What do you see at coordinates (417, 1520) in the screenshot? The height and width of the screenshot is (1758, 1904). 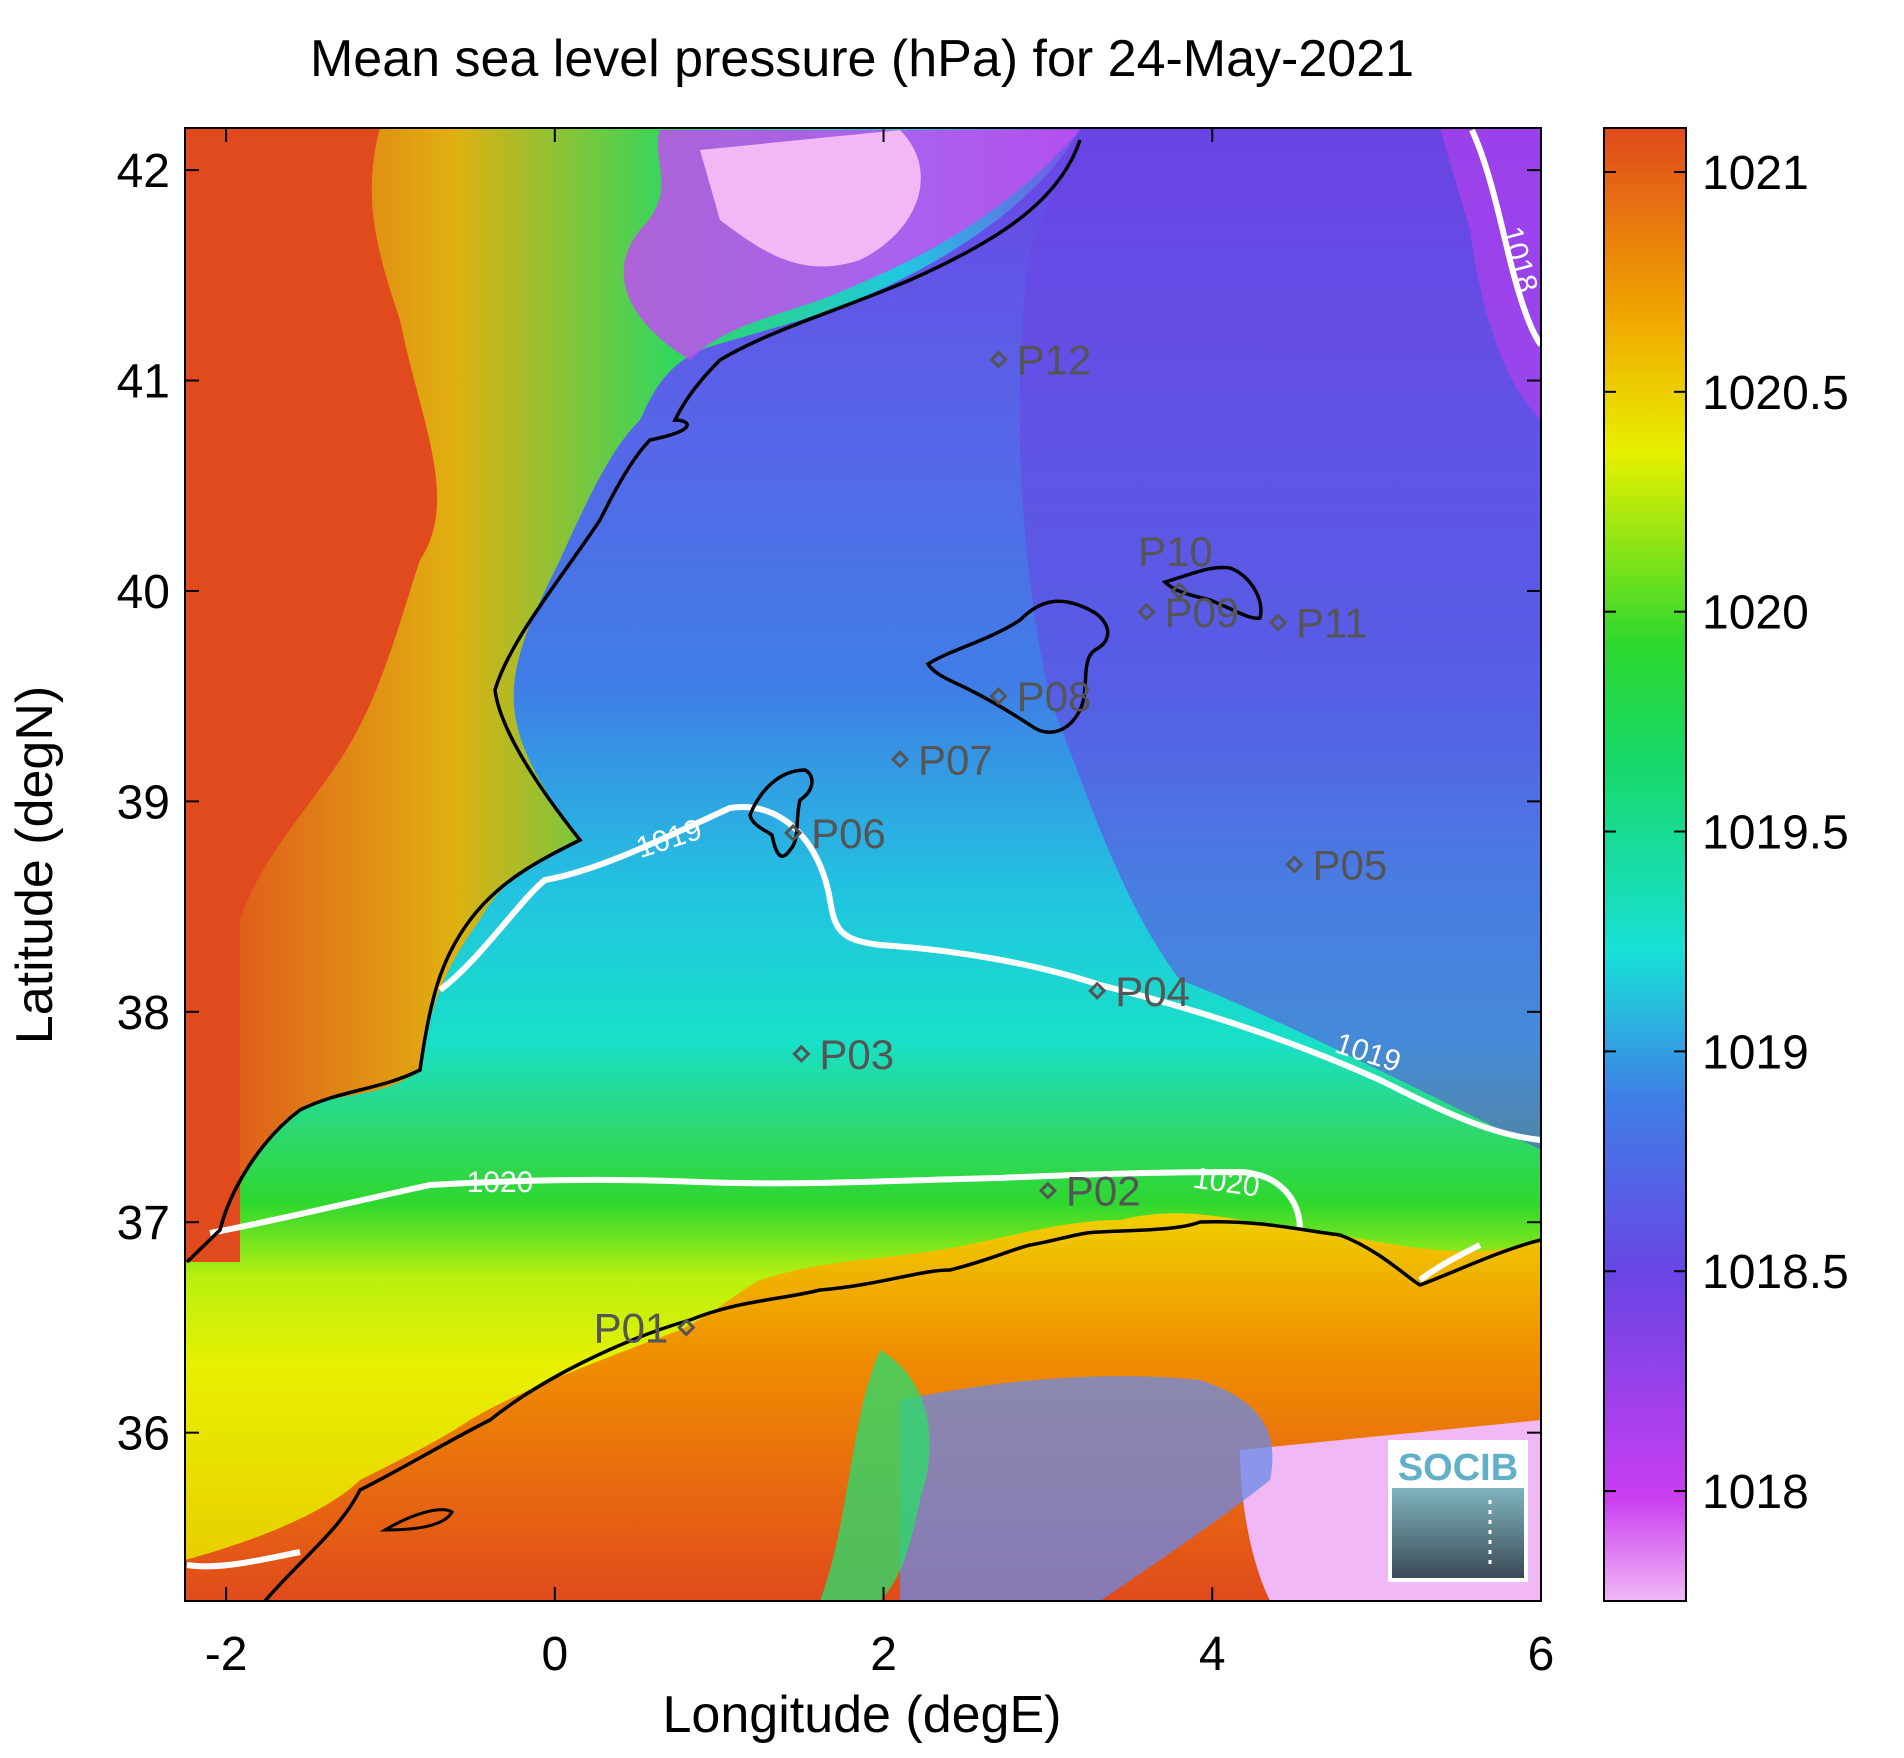 I see `coastline-alboran-isle` at bounding box center [417, 1520].